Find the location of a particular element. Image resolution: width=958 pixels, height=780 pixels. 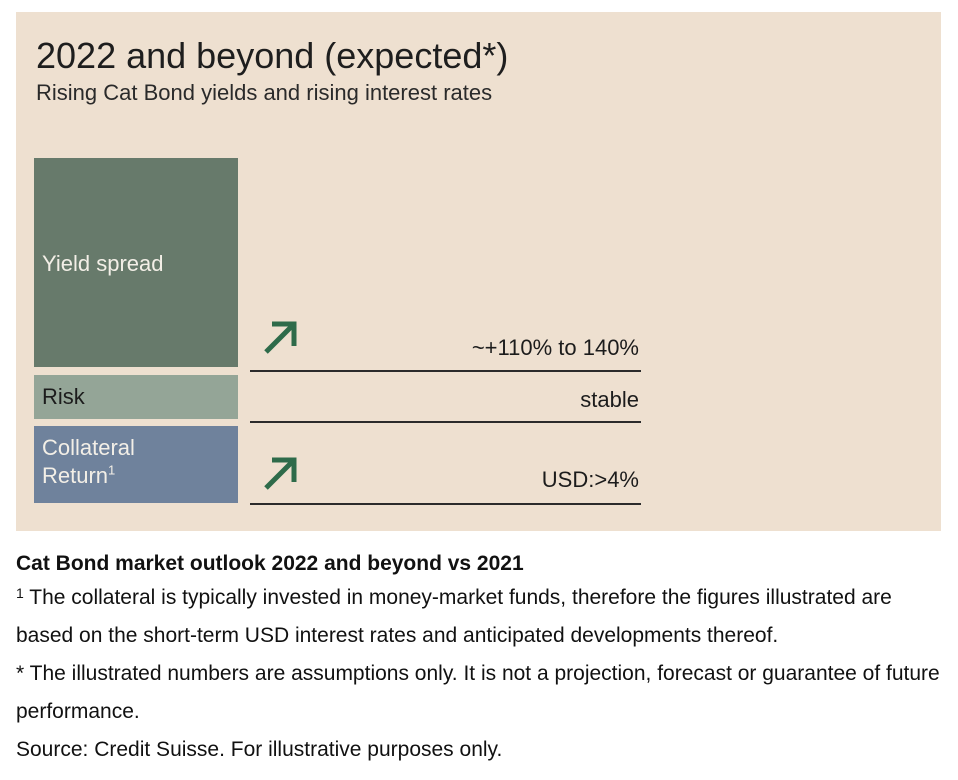

risk-label: Risk is located at coordinates (63, 396).